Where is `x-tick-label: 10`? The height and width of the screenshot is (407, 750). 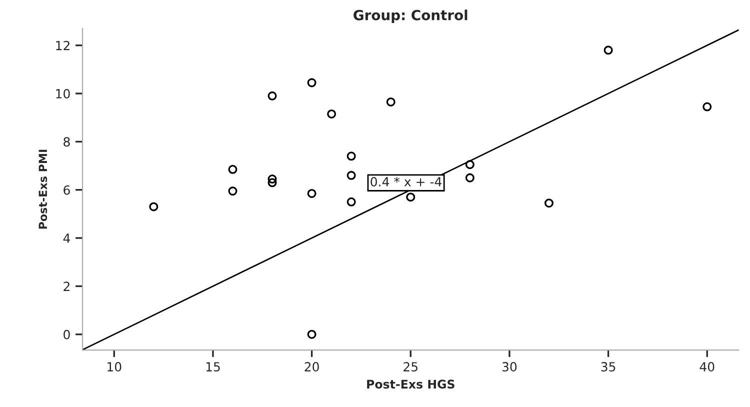
x-tick-label: 10 is located at coordinates (115, 367).